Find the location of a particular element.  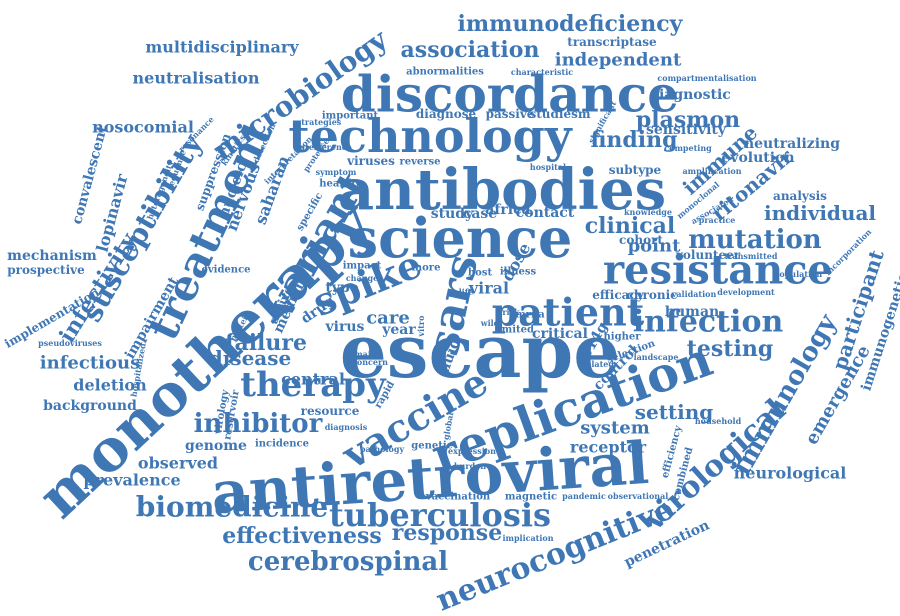

cloud-word-evidence: evidence is located at coordinates (225, 270).